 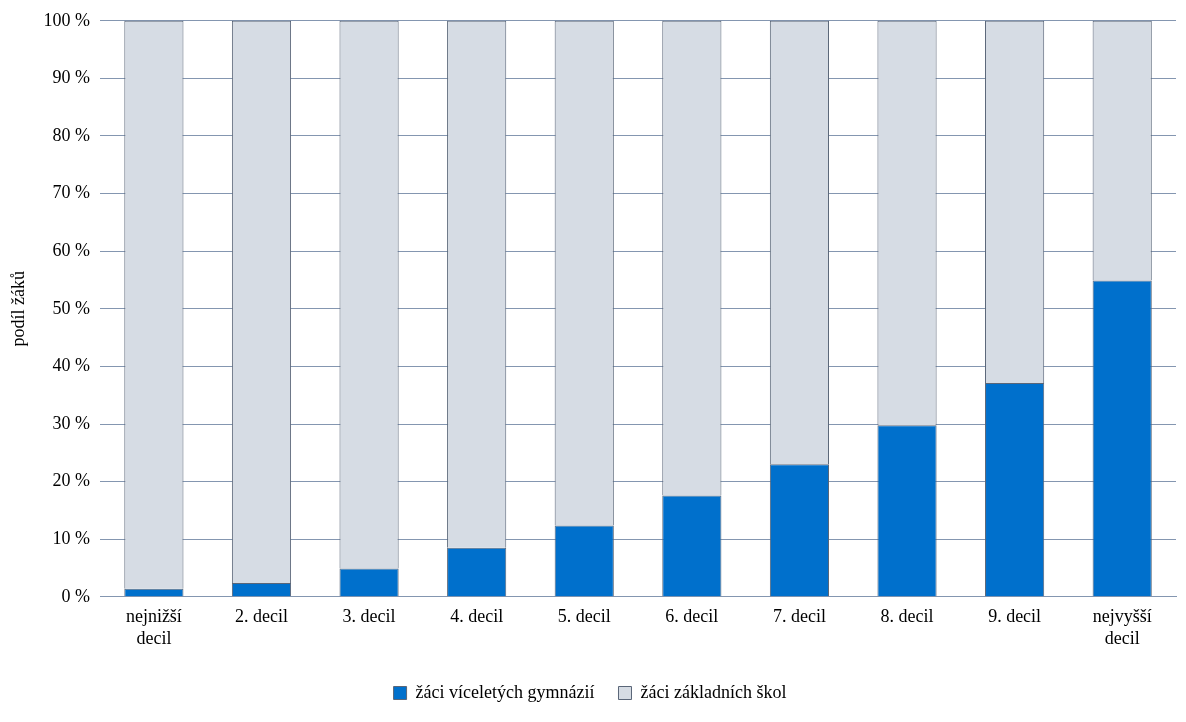 I want to click on x-tick-label: nejvyšší decil, so click(x=1122, y=627).